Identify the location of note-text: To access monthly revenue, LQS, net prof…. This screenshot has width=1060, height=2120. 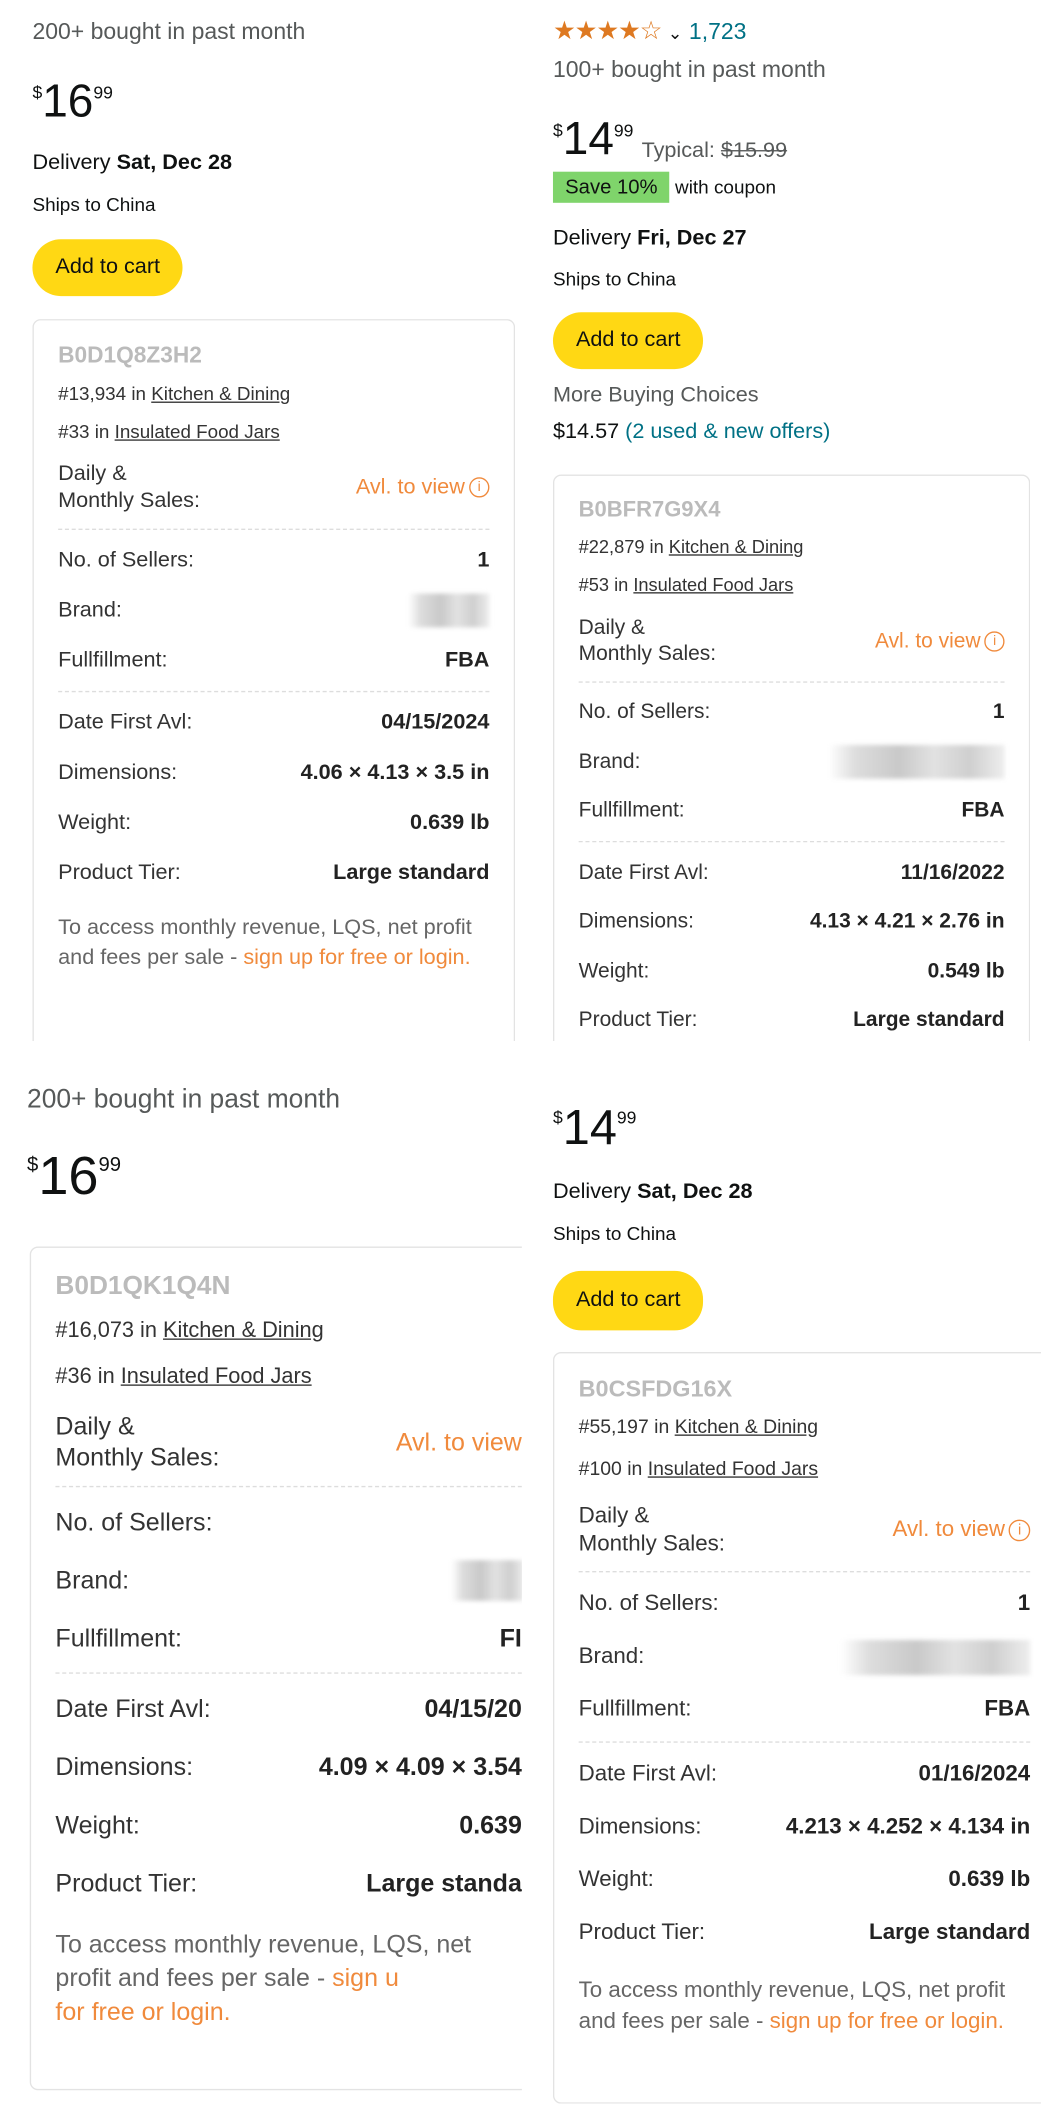
(792, 2005).